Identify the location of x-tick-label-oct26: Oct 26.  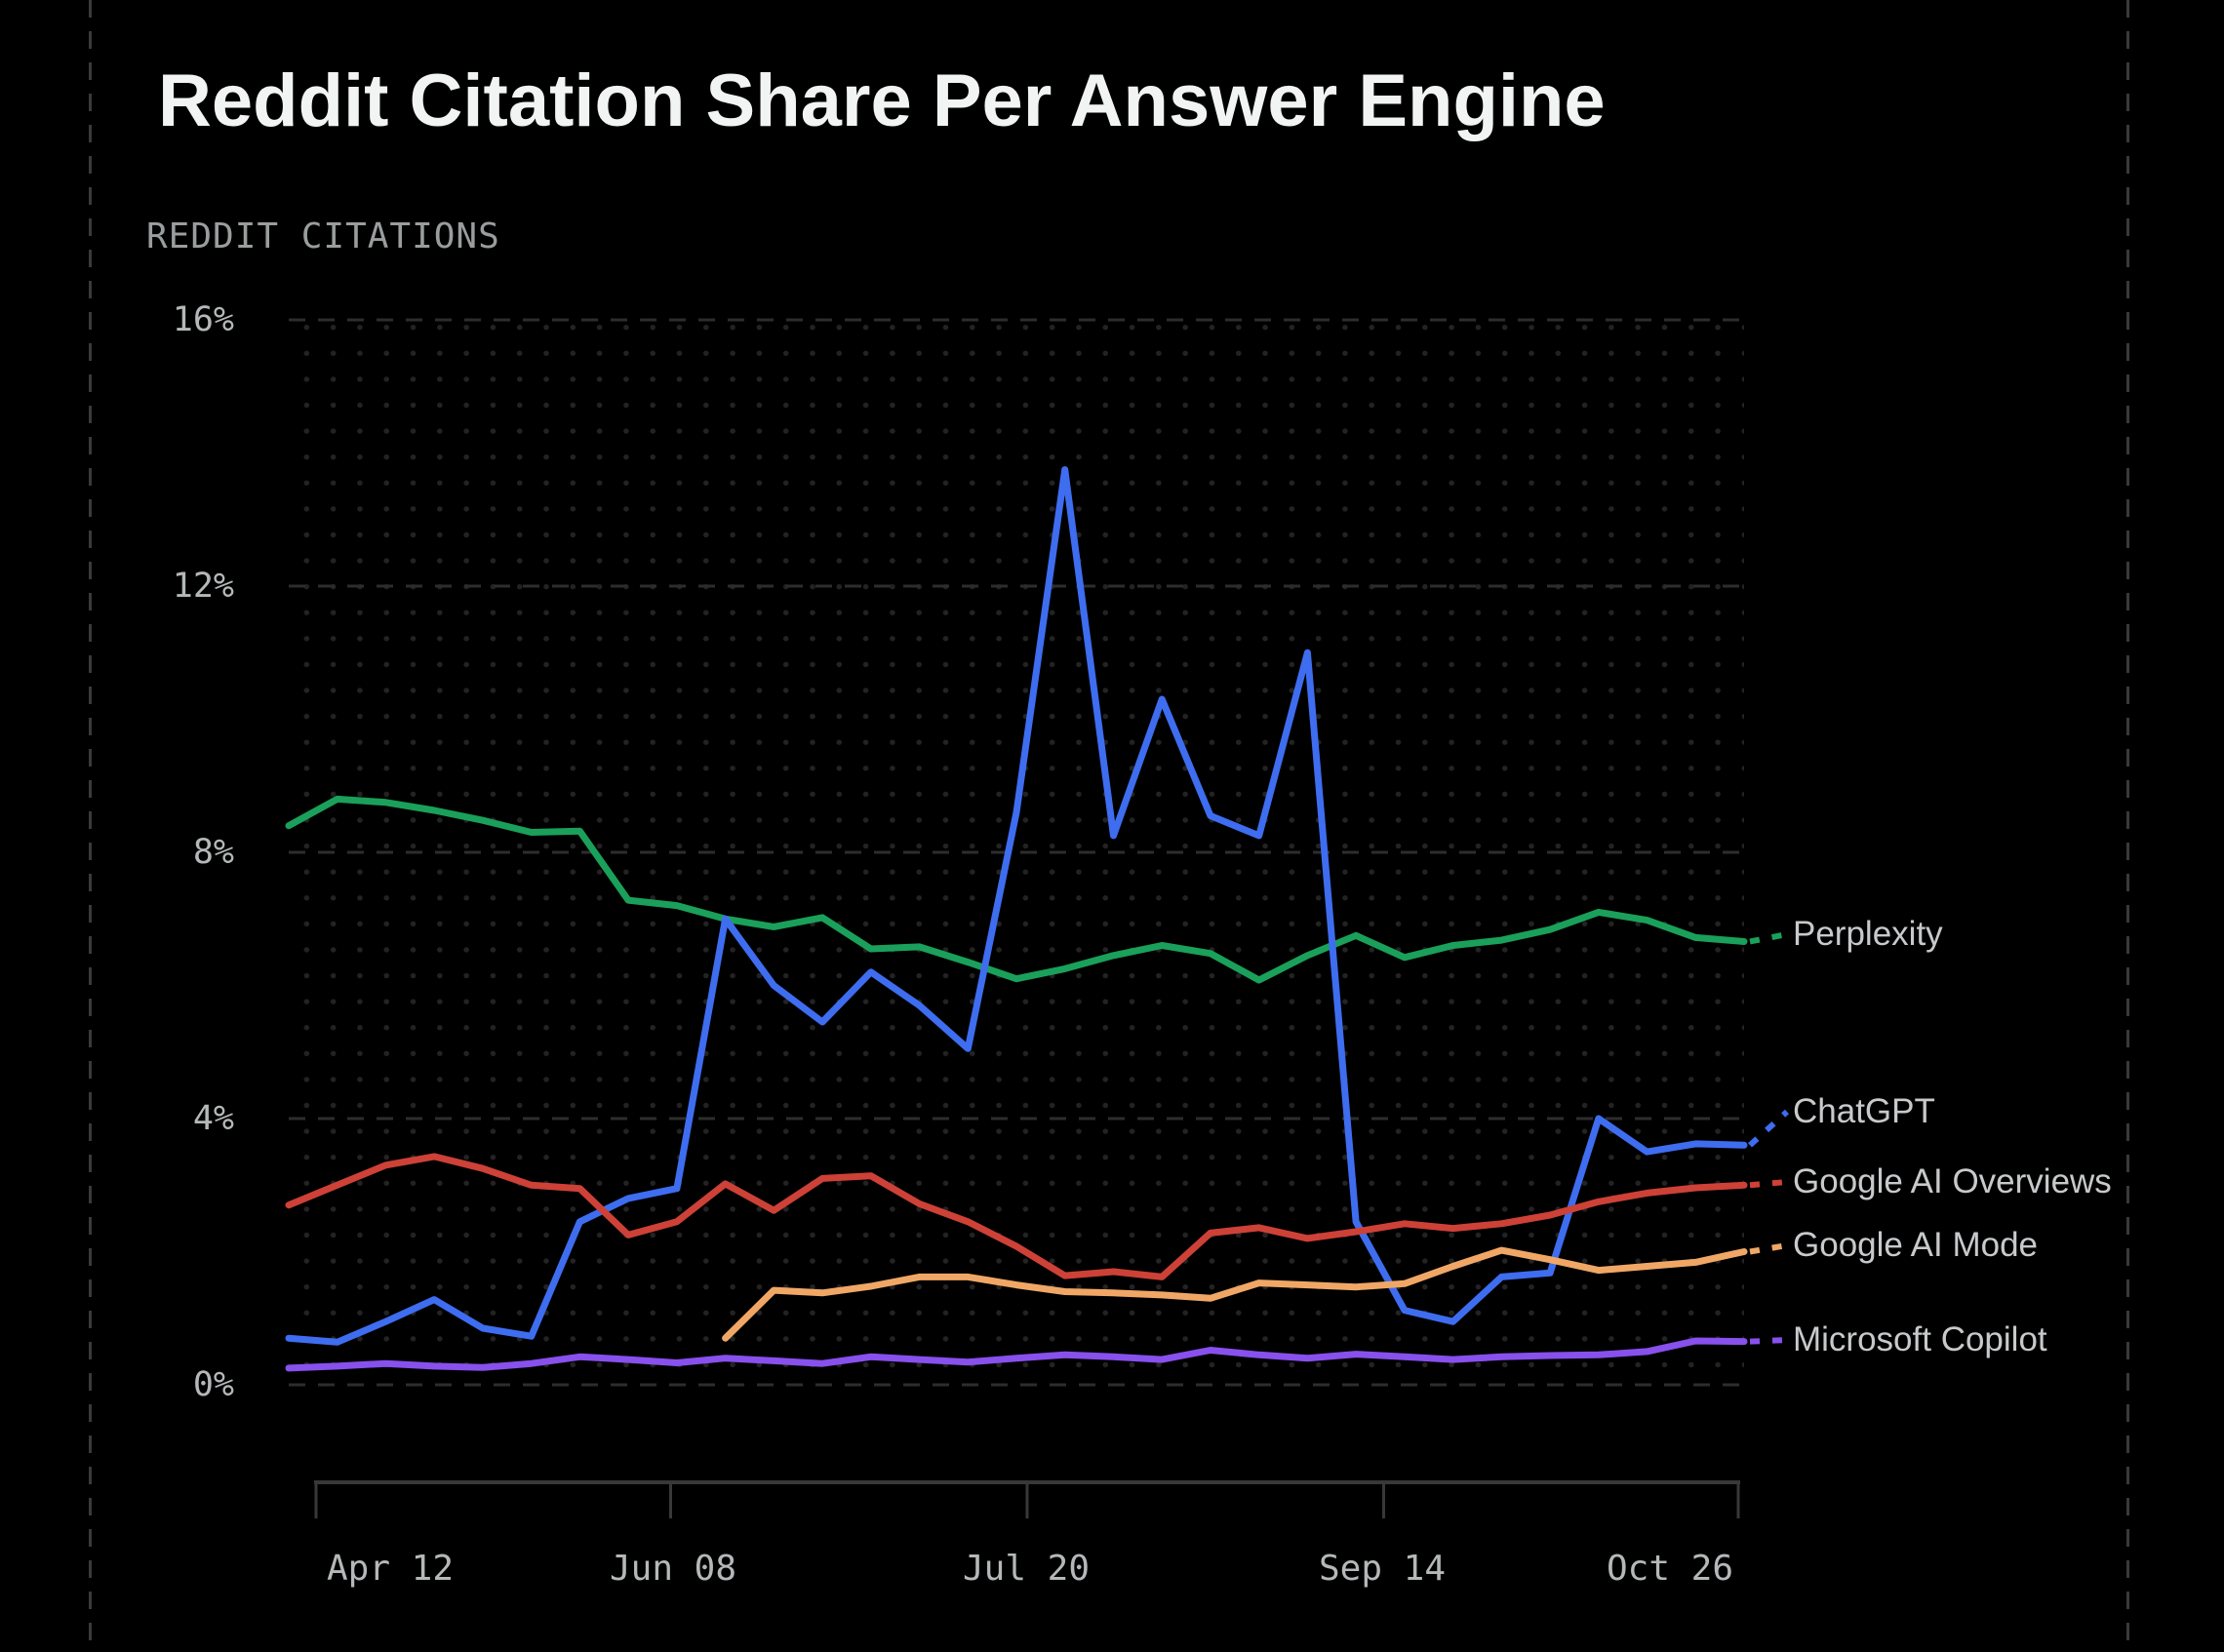
(1670, 1569).